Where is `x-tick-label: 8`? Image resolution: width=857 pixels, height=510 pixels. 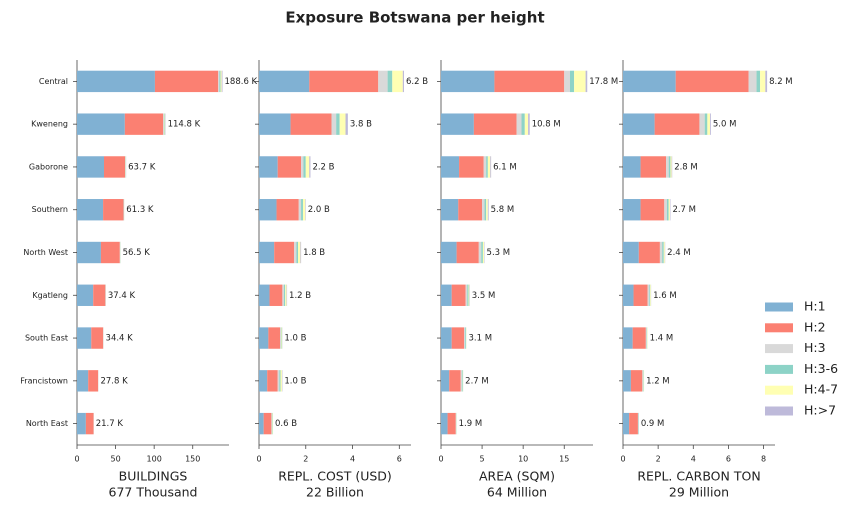
x-tick-label: 8 is located at coordinates (763, 459).